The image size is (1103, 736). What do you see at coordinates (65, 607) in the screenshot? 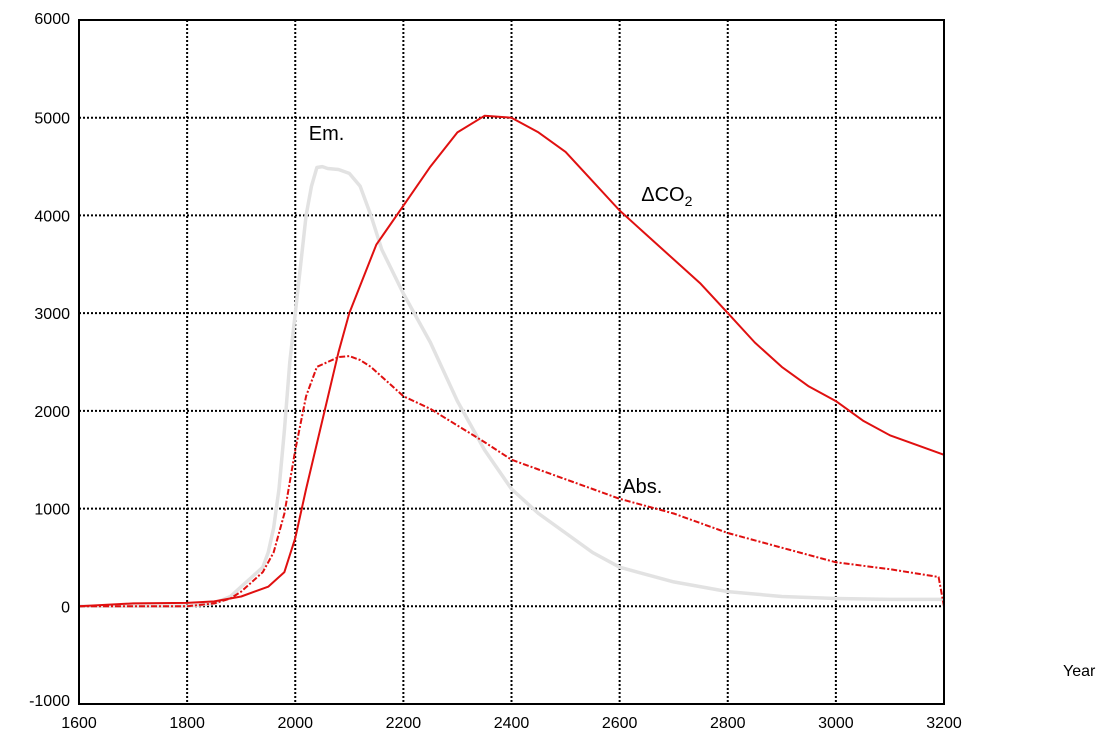
I see `y-tick-label: 0` at bounding box center [65, 607].